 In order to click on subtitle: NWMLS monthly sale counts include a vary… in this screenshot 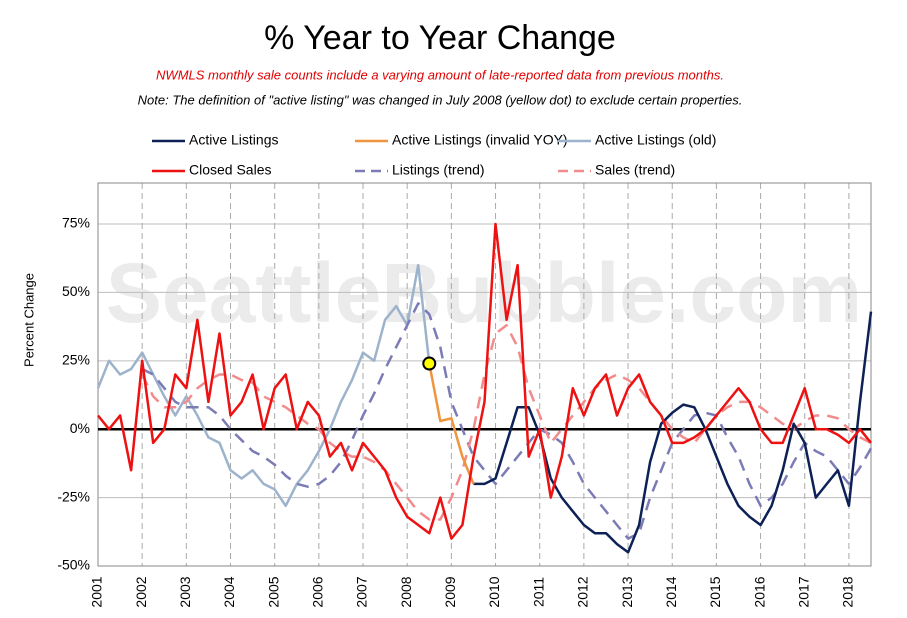, I will do `click(440, 74)`.